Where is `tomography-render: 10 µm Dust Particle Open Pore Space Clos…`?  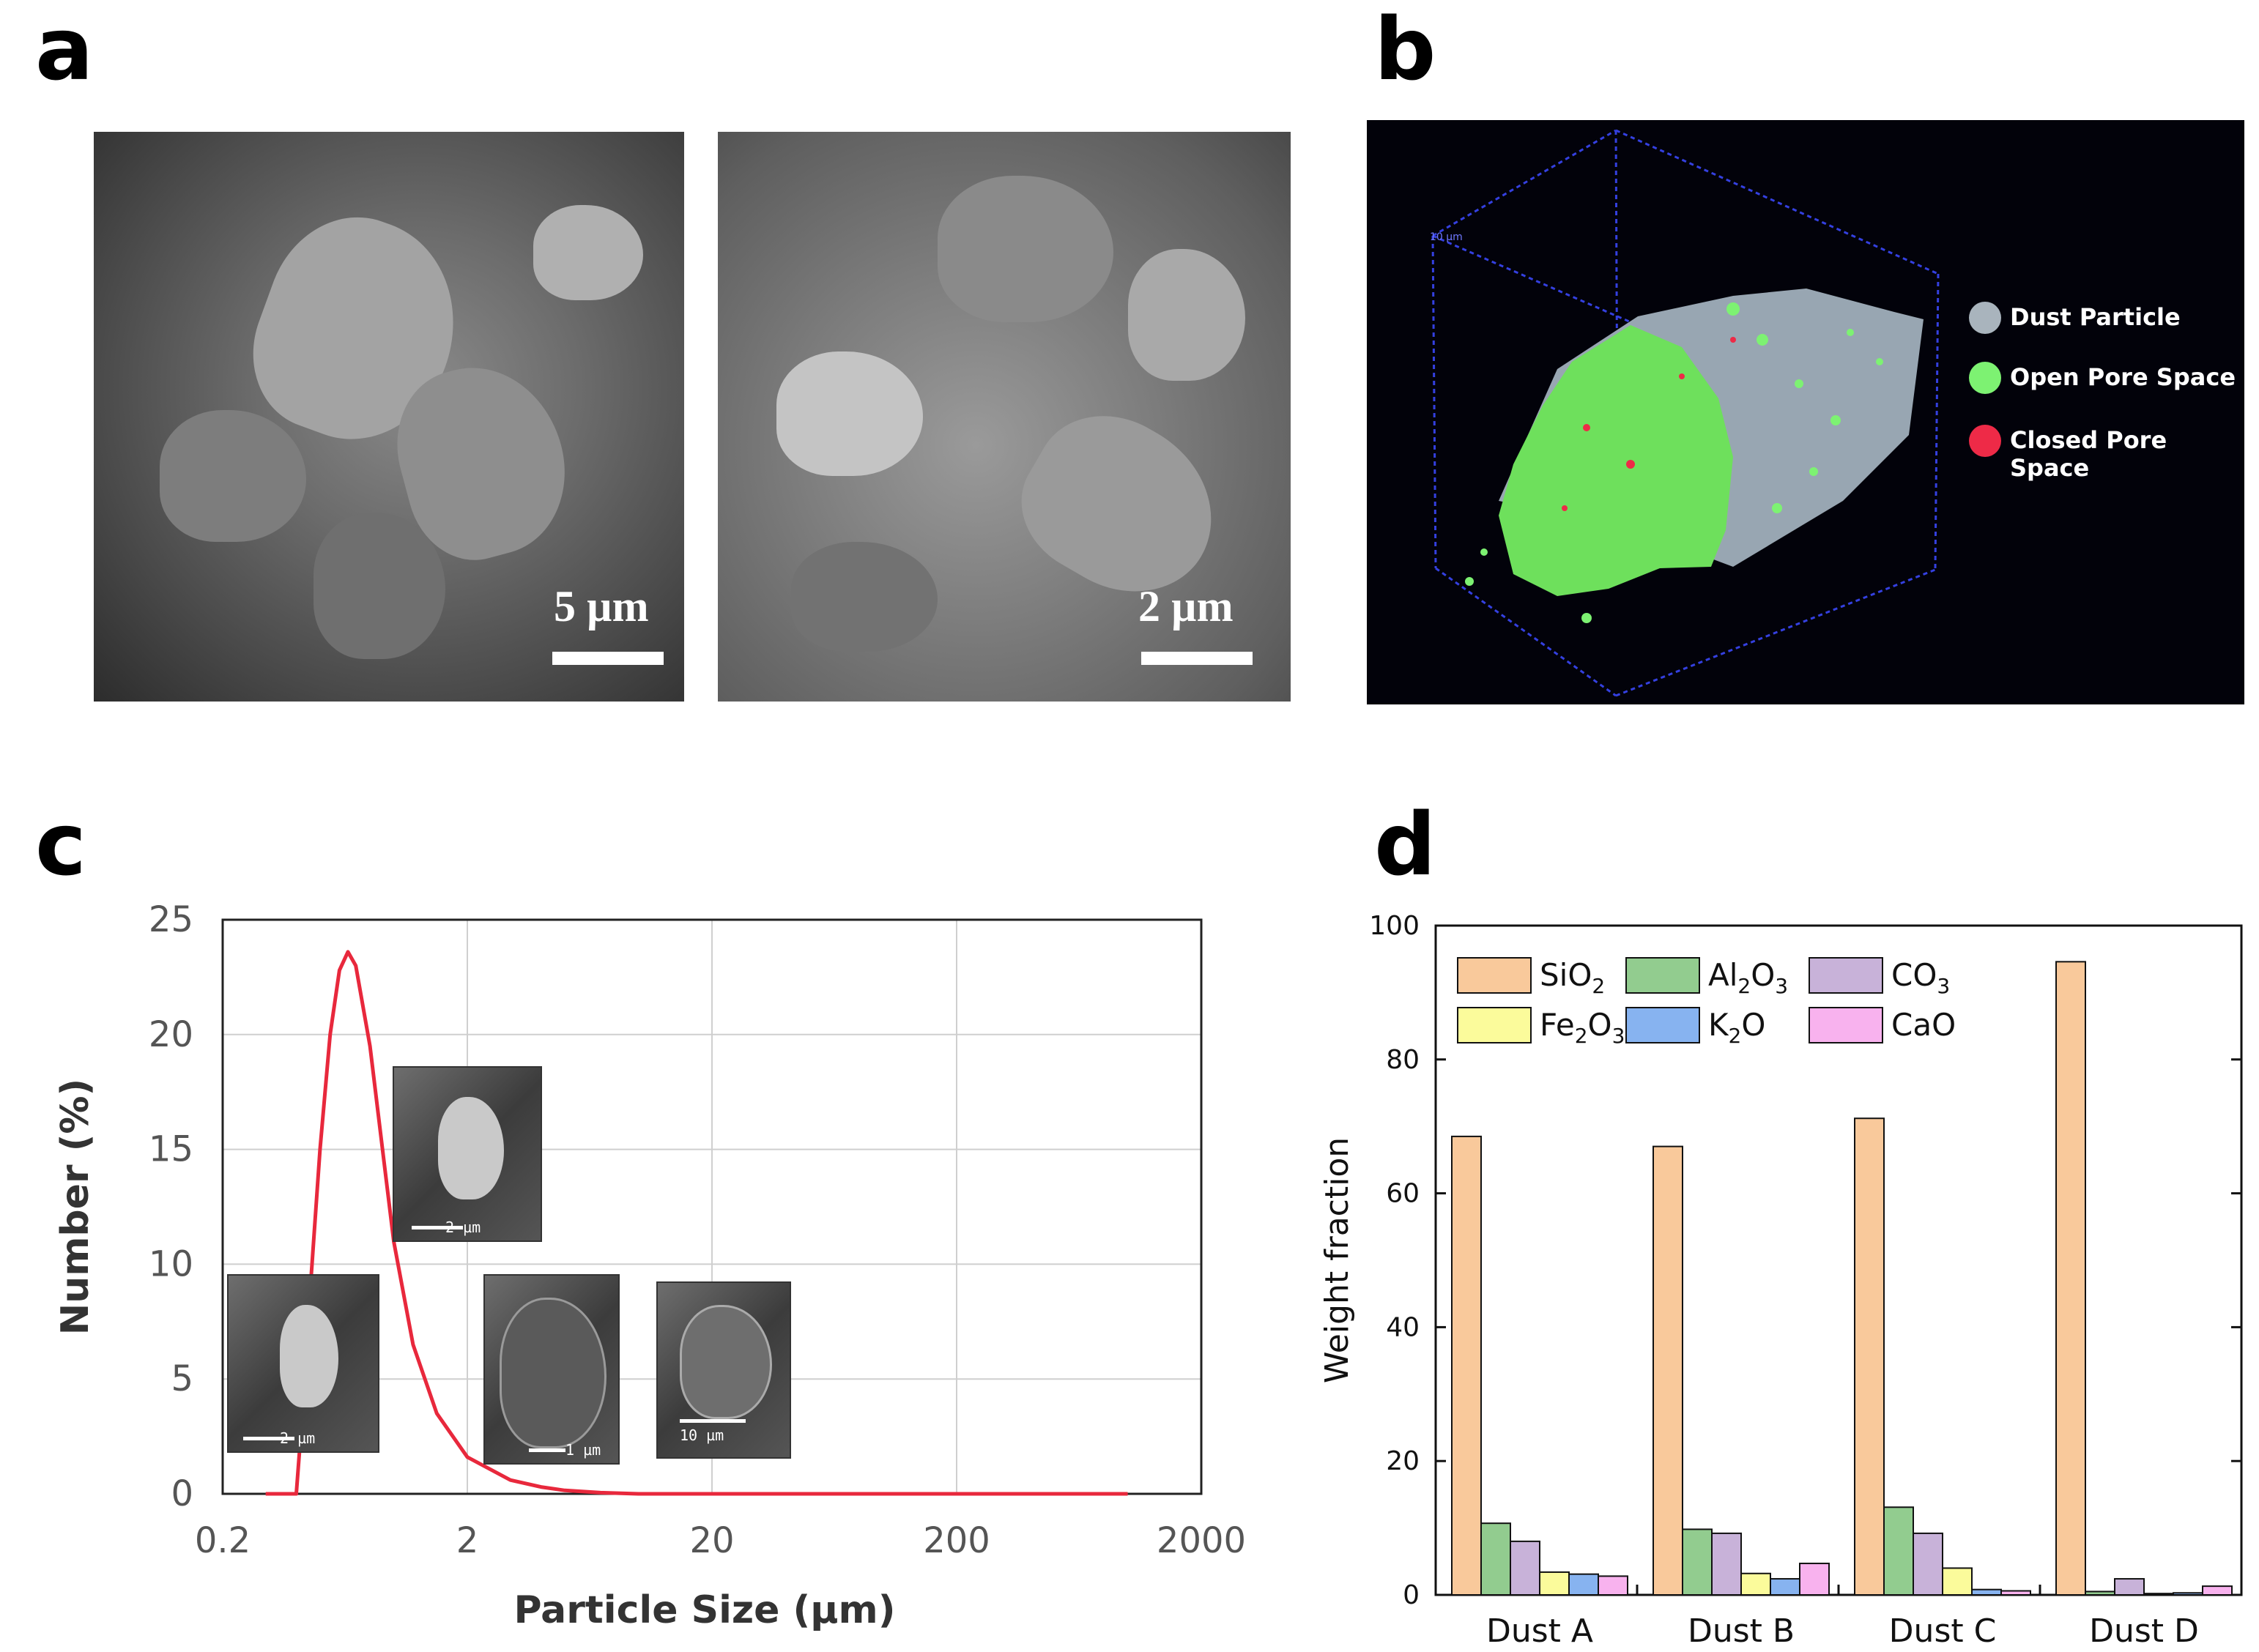 tomography-render: 10 µm Dust Particle Open Pore Space Clos… is located at coordinates (1805, 412).